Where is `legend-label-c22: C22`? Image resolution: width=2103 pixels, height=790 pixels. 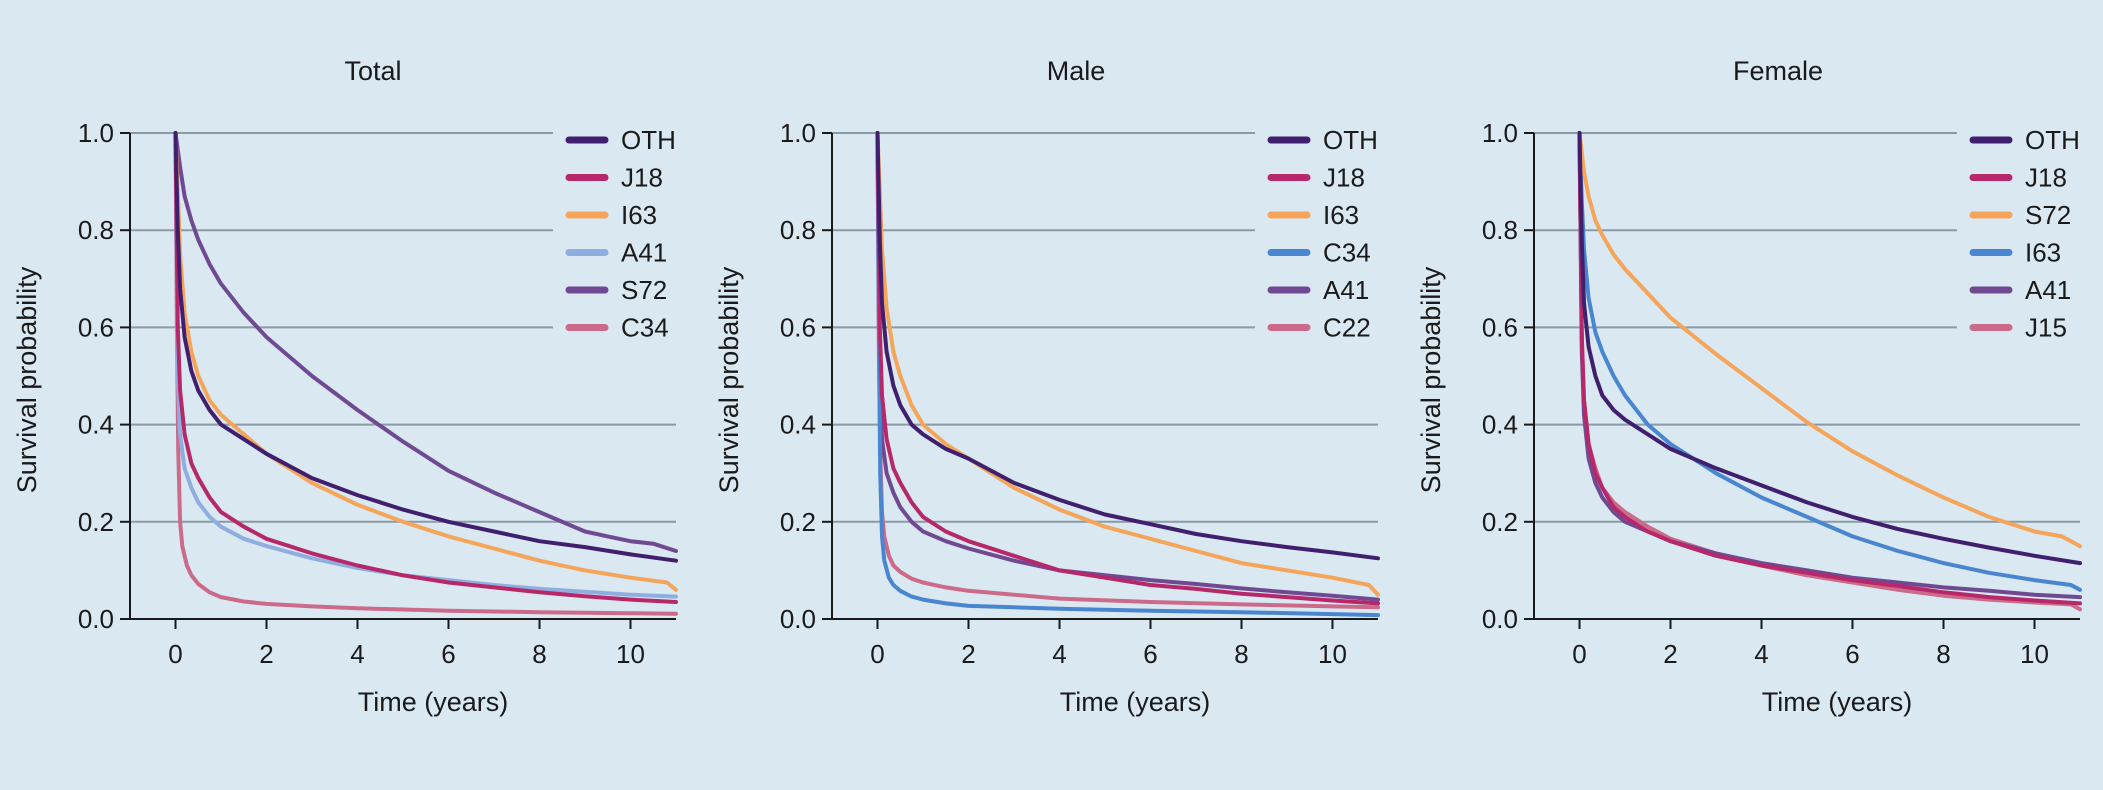 legend-label-c22: C22 is located at coordinates (1347, 328).